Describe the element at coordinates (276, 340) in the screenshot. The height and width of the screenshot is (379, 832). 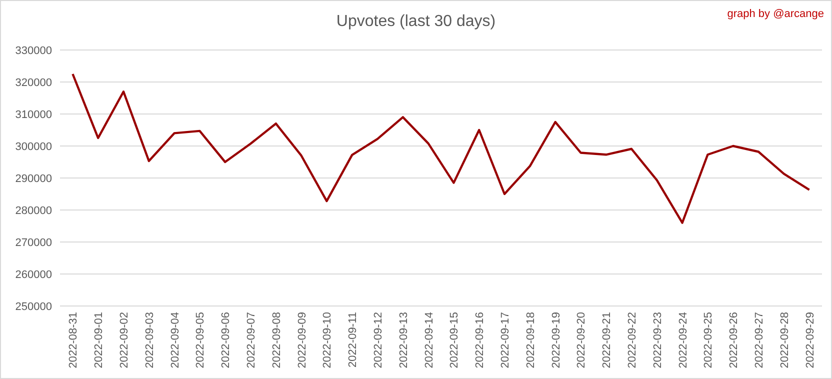
I see `x-tick-label: 2022-09-08` at that location.